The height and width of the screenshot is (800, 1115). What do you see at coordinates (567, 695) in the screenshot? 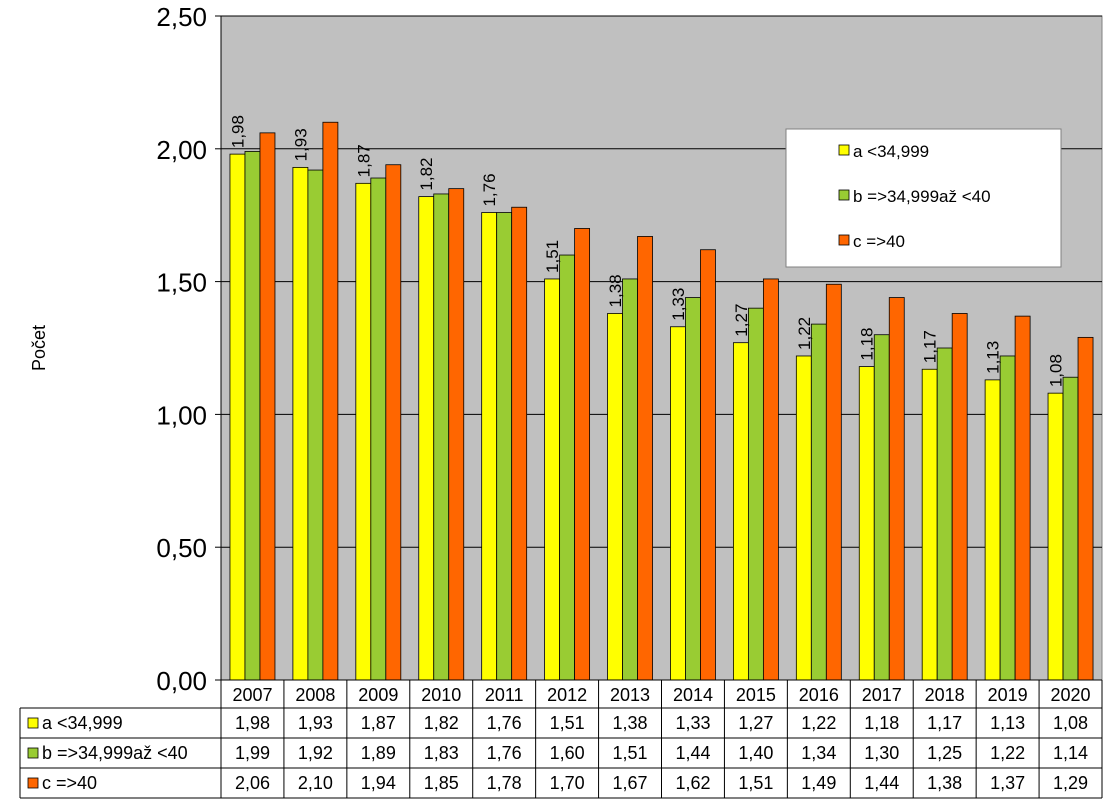
I see `x-tick-label: 2012` at bounding box center [567, 695].